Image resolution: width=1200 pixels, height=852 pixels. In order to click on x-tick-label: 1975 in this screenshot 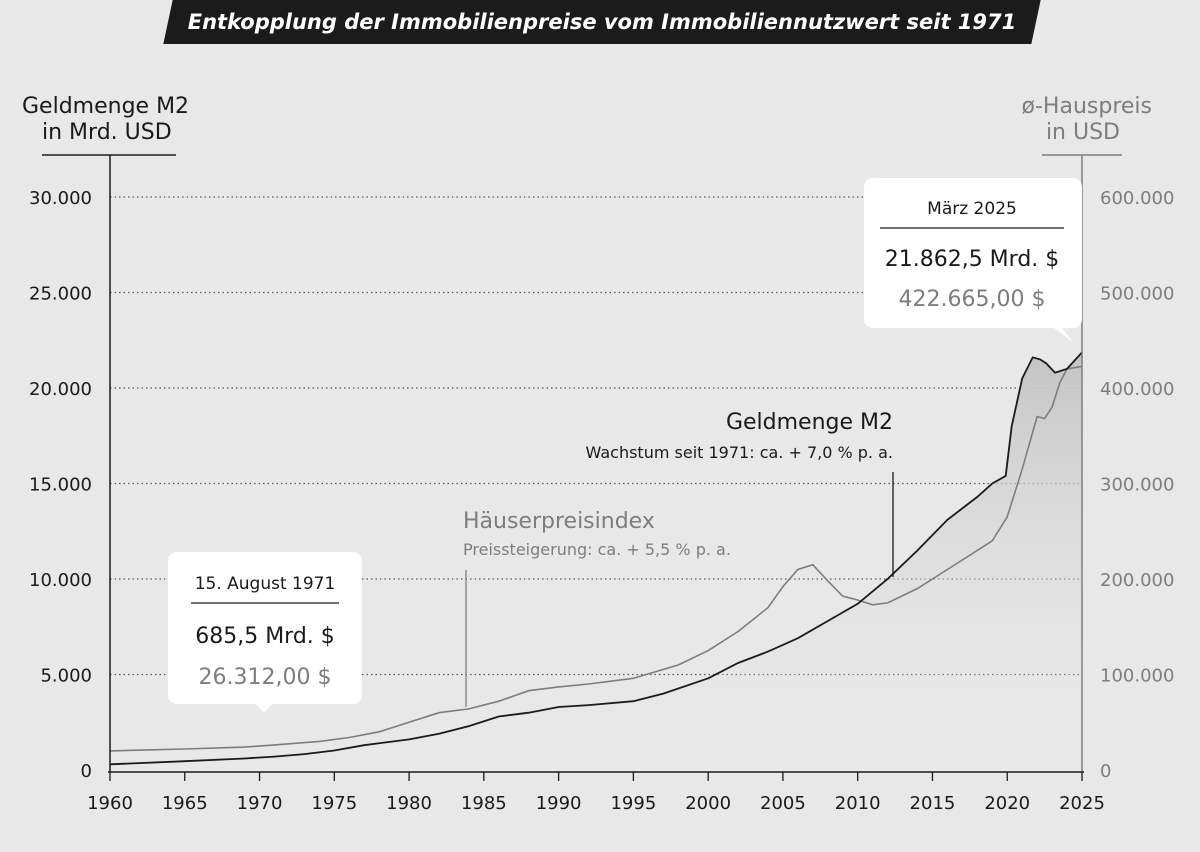, I will do `click(334, 803)`.